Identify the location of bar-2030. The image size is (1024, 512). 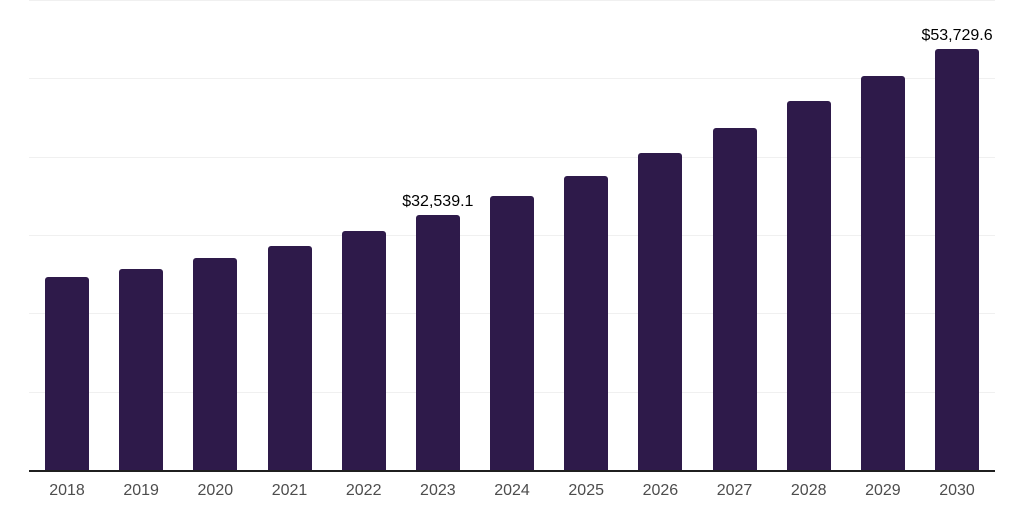
(957, 259).